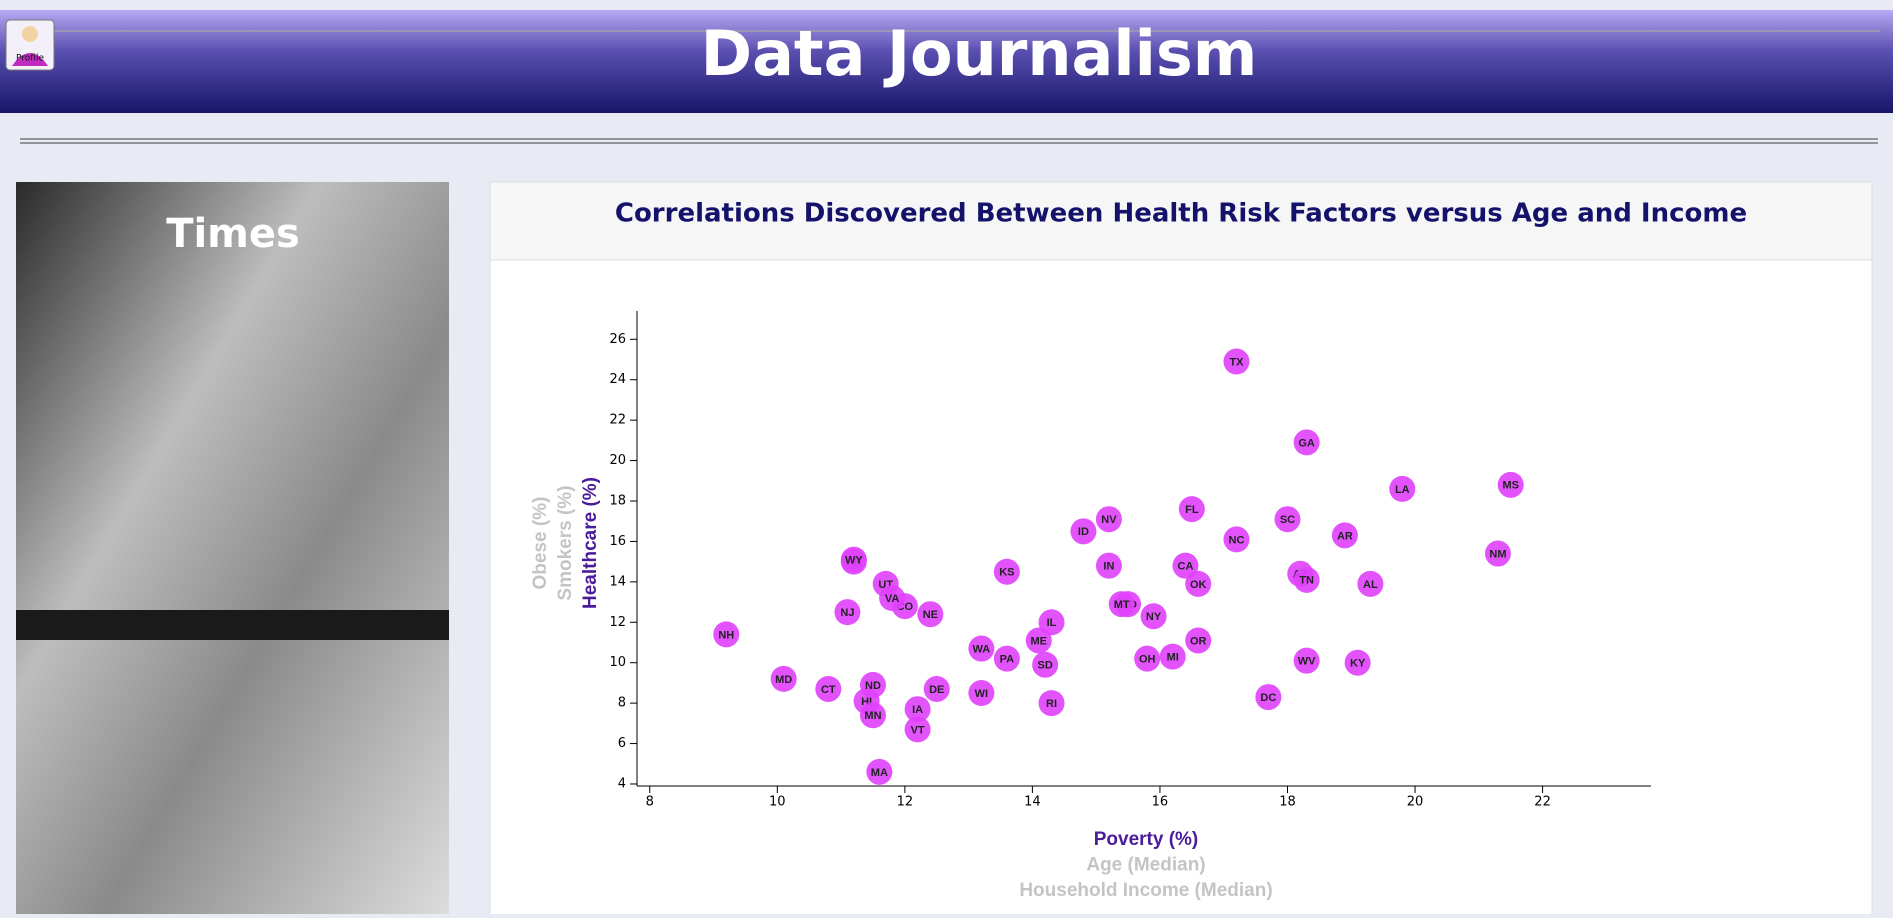  What do you see at coordinates (866, 702) in the screenshot?
I see `point-label: HI` at bounding box center [866, 702].